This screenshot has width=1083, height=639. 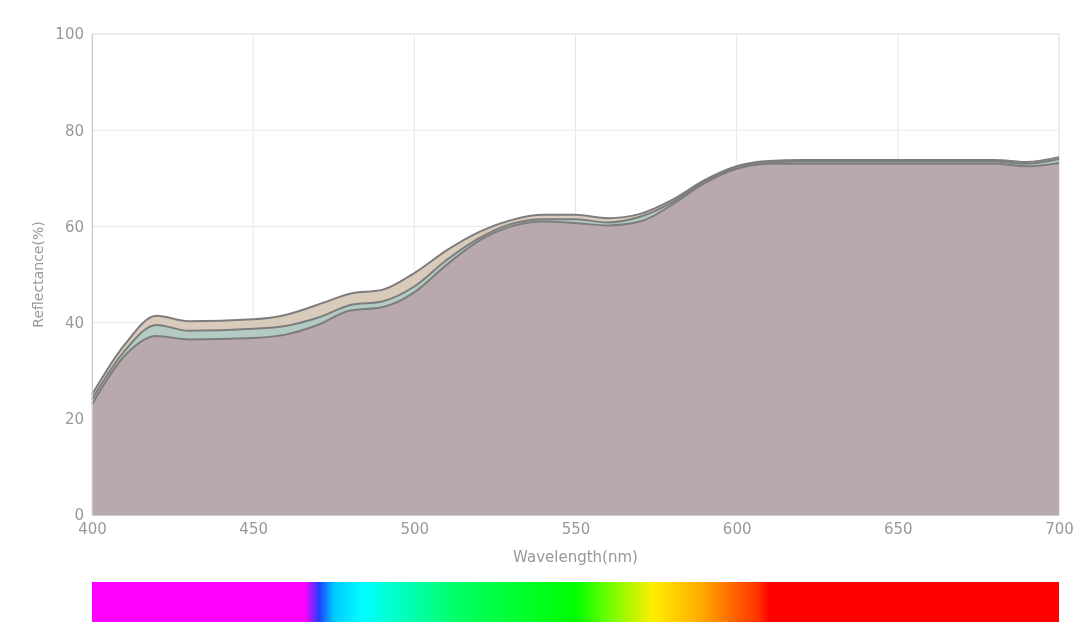 I want to click on x-tick-label: 700, so click(x=1059, y=528).